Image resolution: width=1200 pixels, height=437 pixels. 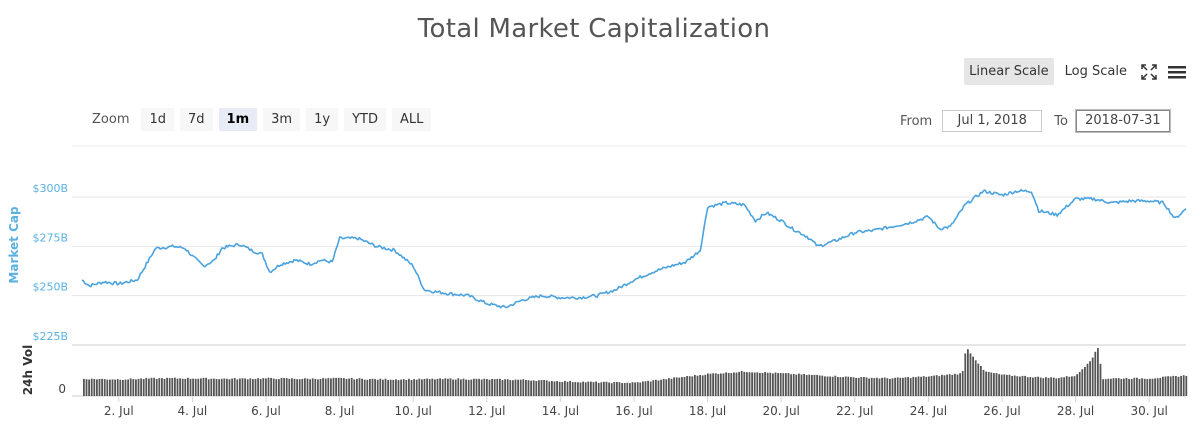 What do you see at coordinates (196, 119) in the screenshot?
I see `zoom-button-7d: 7d` at bounding box center [196, 119].